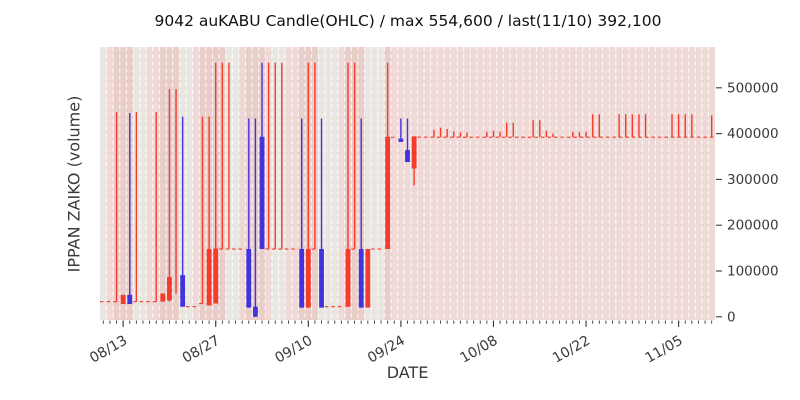 Image resolution: width=800 pixels, height=400 pixels. What do you see at coordinates (110, 183) in the screenshot?
I see `day-band-08/11` at bounding box center [110, 183].